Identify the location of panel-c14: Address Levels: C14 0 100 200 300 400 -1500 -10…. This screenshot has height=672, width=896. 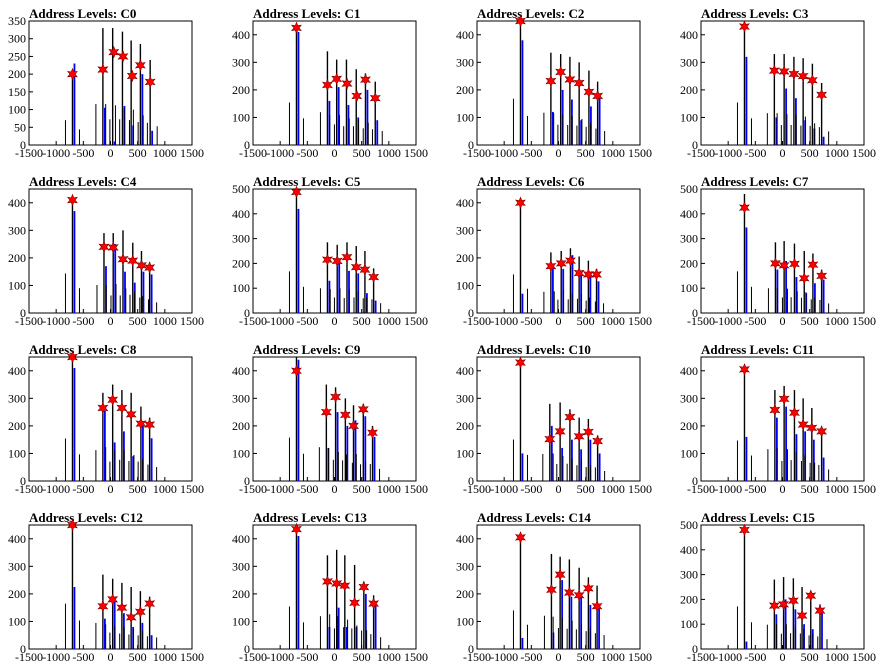
(554, 587).